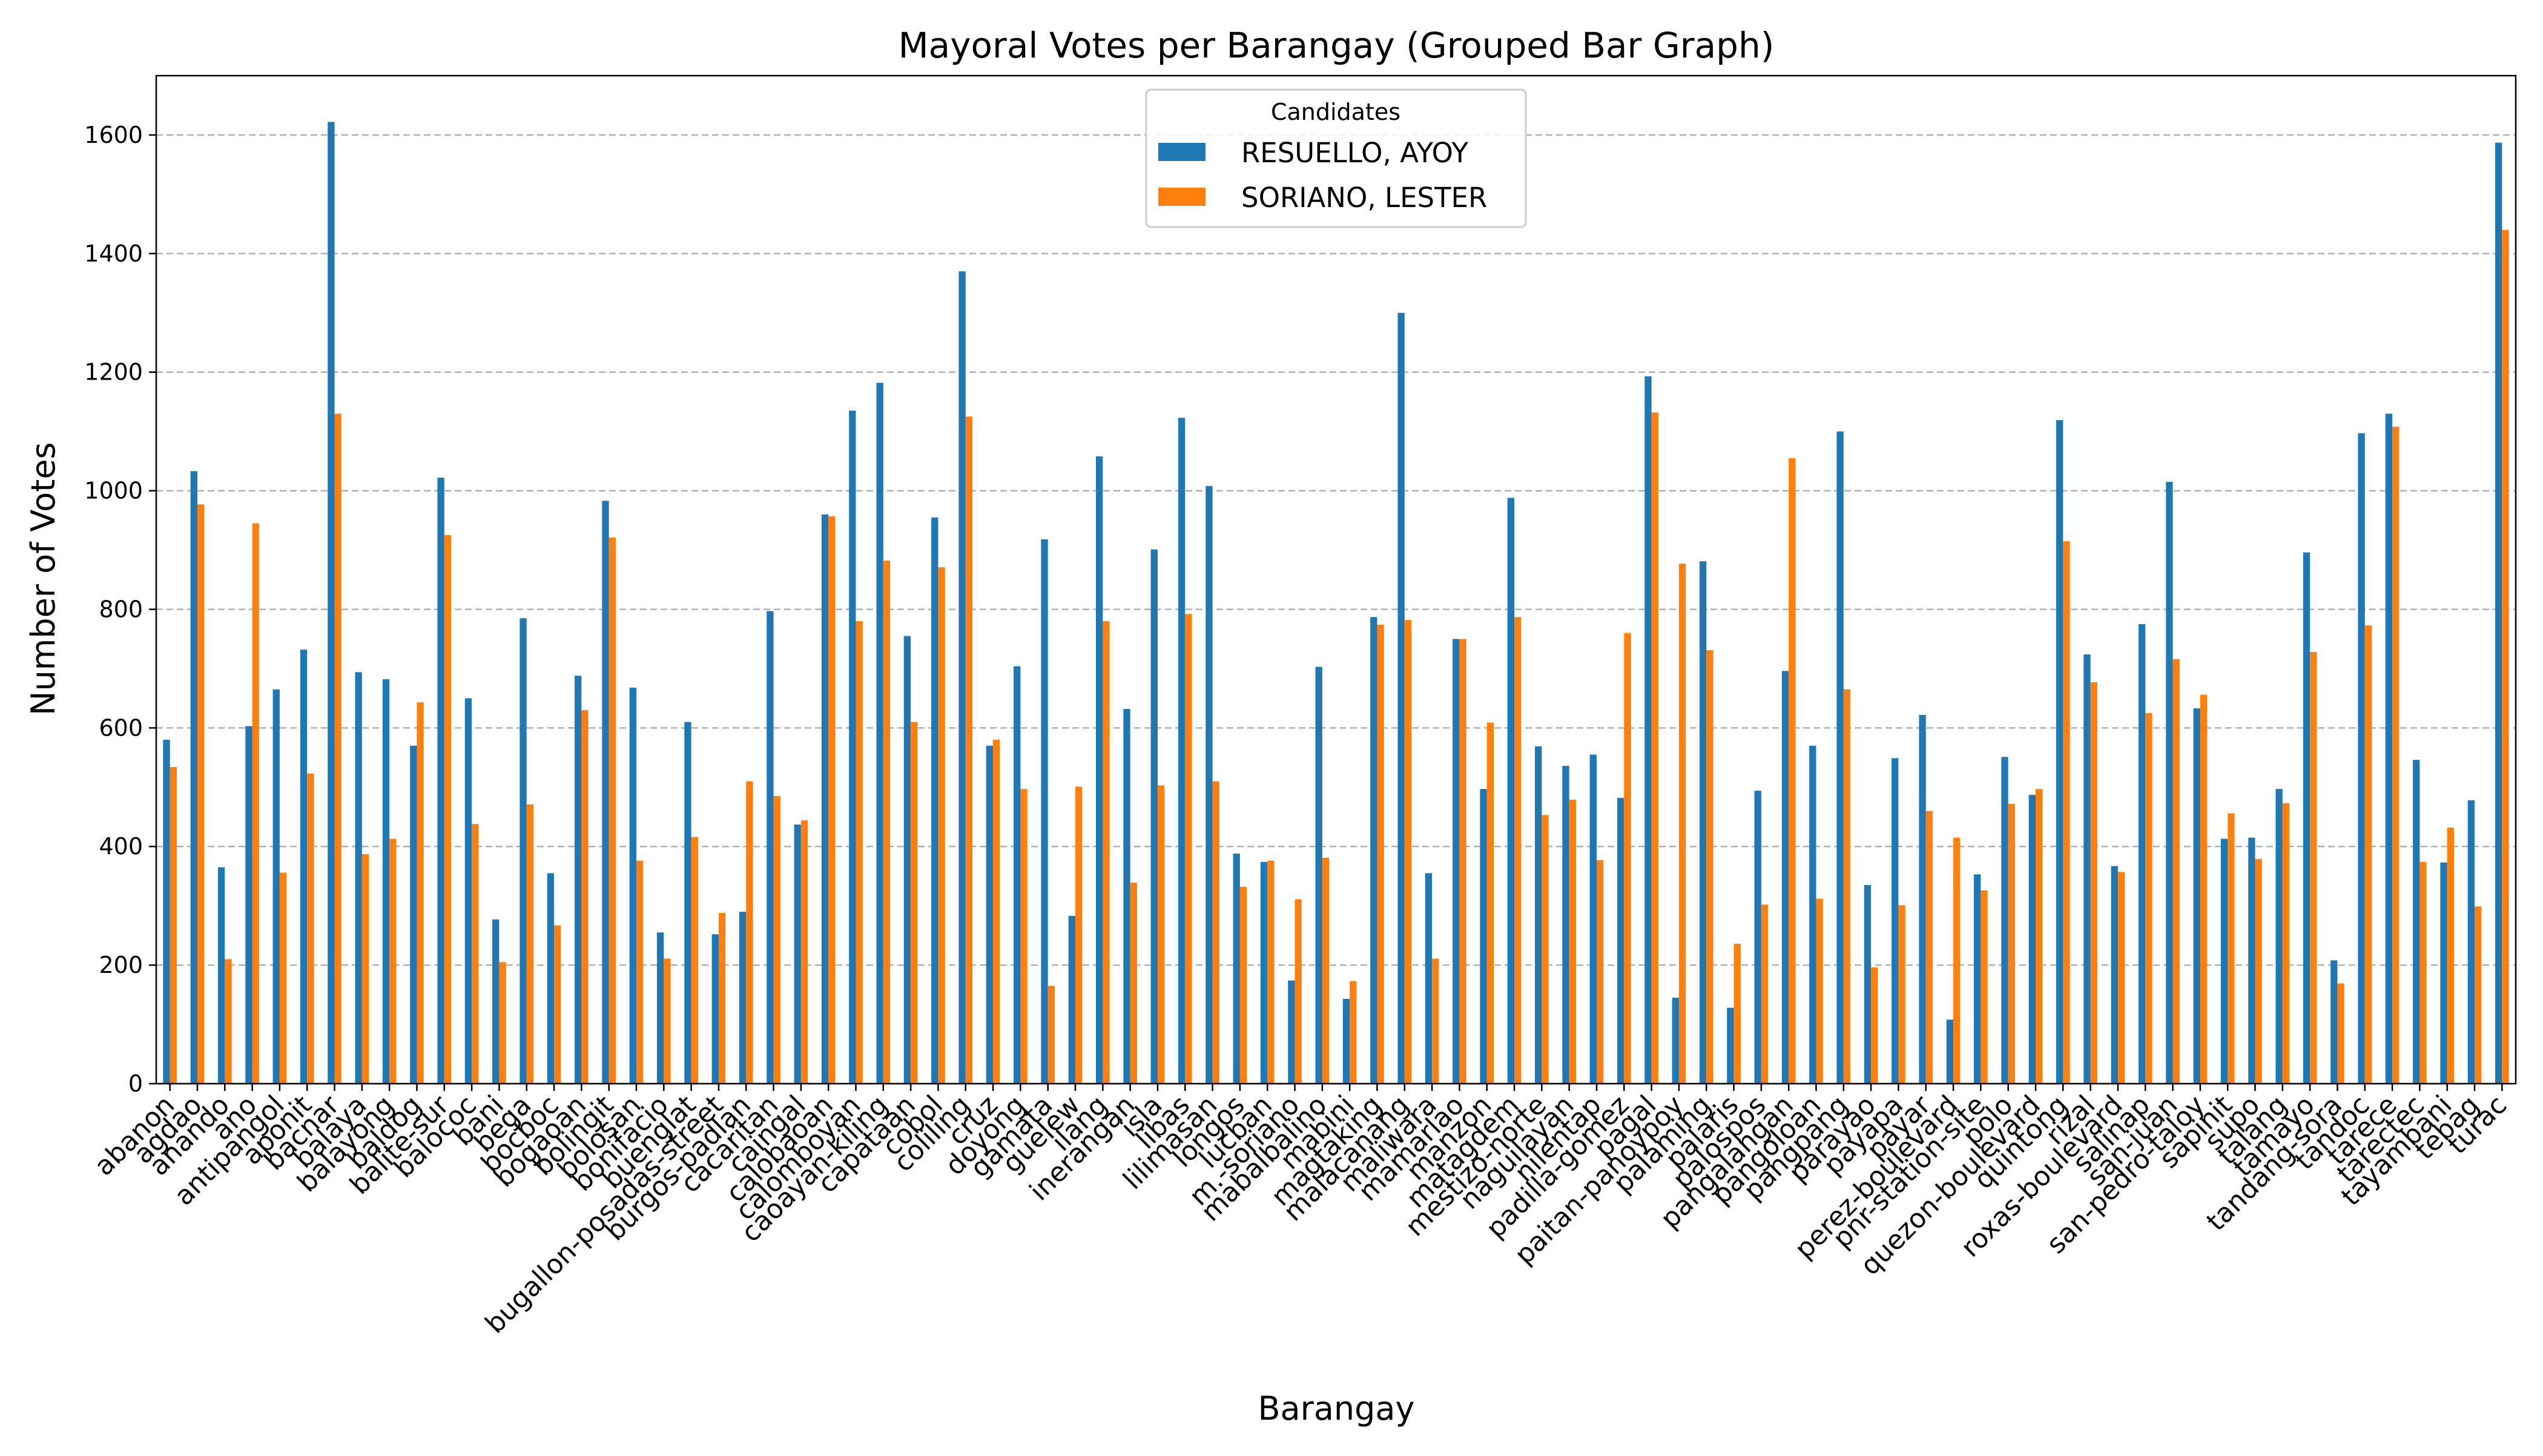  What do you see at coordinates (1354, 153) in the screenshot?
I see `legend-label-resuello: RESUELLO, AYOY` at bounding box center [1354, 153].